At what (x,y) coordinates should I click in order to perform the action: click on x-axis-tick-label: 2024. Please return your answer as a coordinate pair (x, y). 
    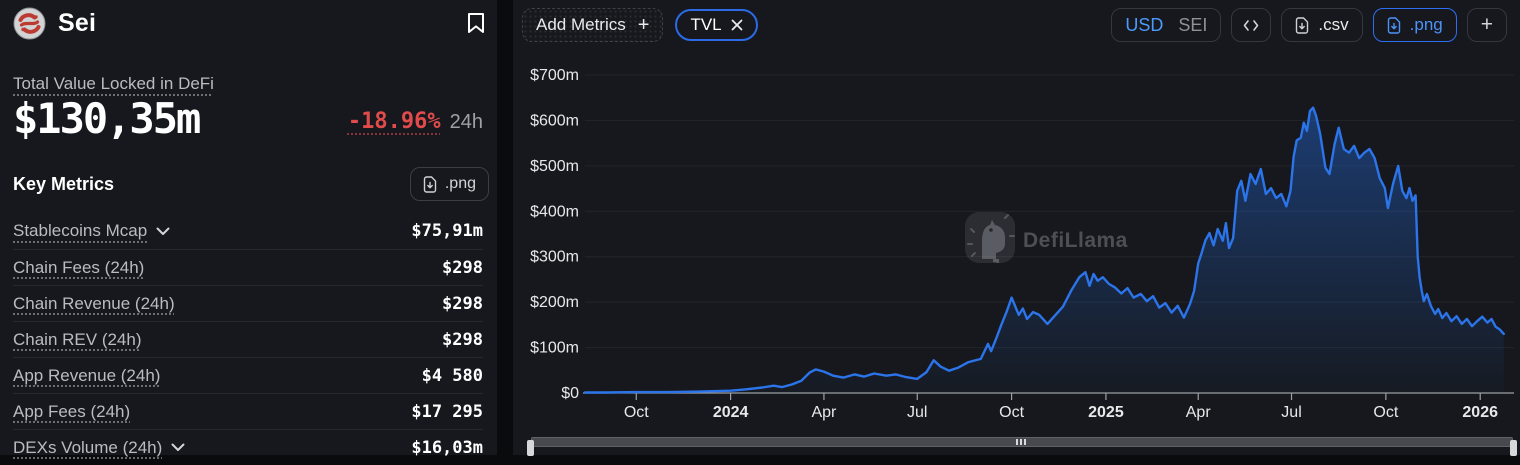
    Looking at the image, I should click on (731, 412).